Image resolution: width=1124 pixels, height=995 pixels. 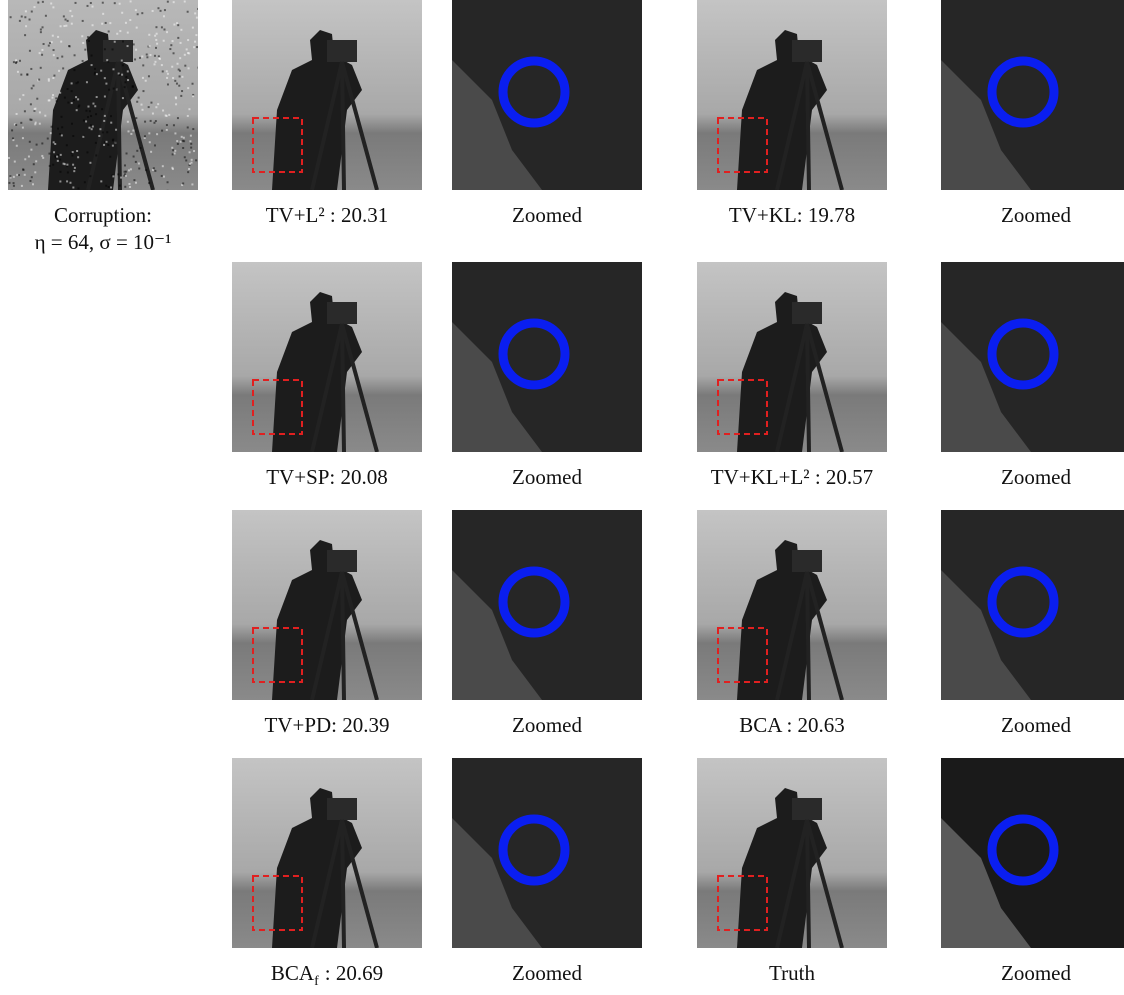 I want to click on caption-name: BCA, so click(x=292, y=973).